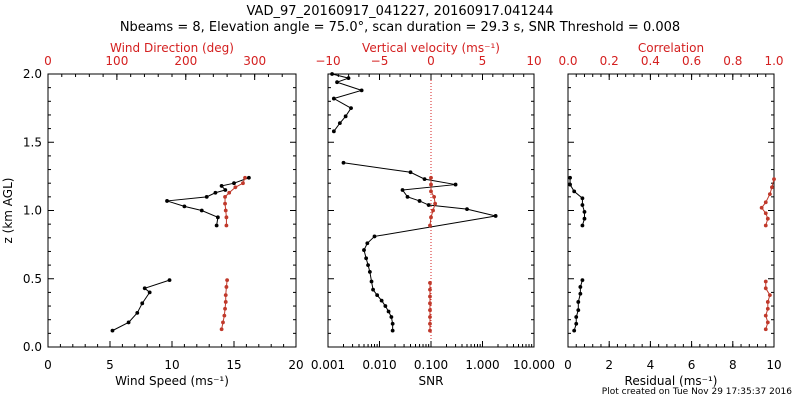 The width and height of the screenshot is (800, 400). Describe the element at coordinates (431, 365) in the screenshot. I see `x-bottom-tick-label: 0.100` at that location.